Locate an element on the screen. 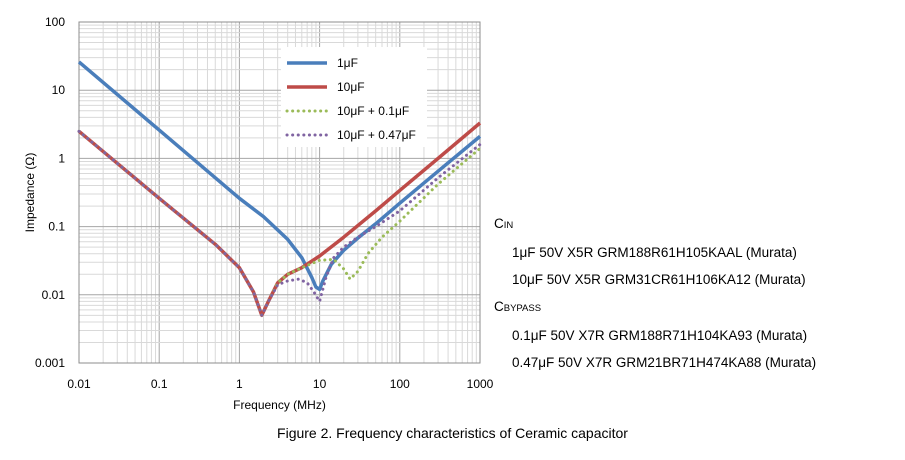  y-tick-label: 0.001 is located at coordinates (50, 363).